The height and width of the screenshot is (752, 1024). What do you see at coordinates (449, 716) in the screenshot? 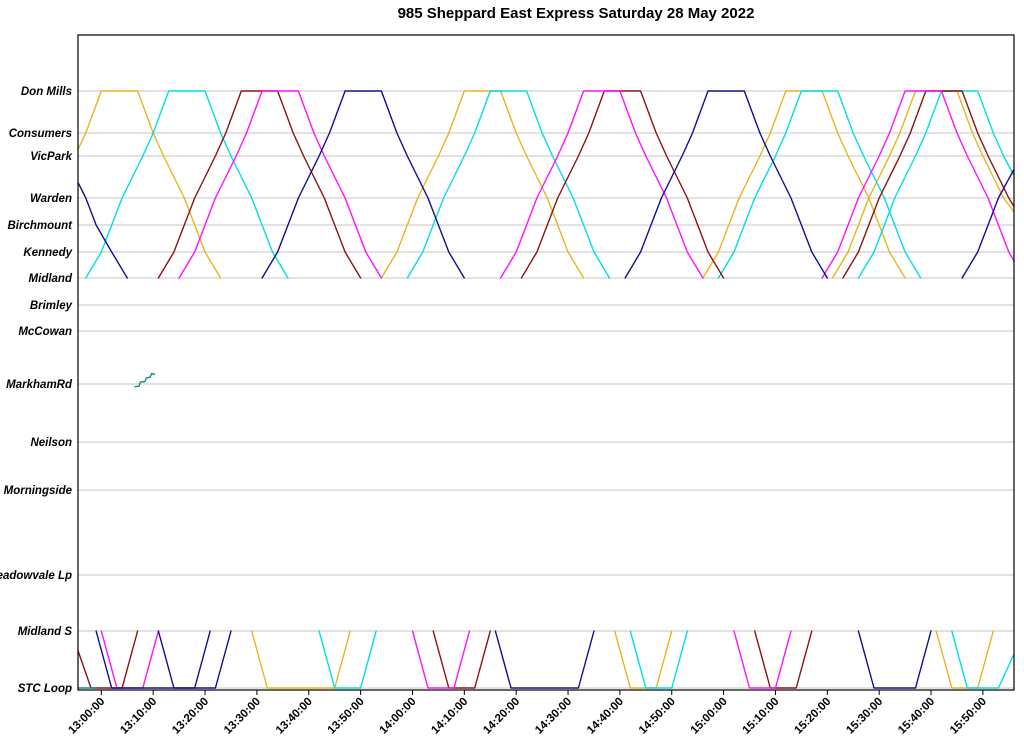
I see `x-tick-label: 14:10:00` at bounding box center [449, 716].